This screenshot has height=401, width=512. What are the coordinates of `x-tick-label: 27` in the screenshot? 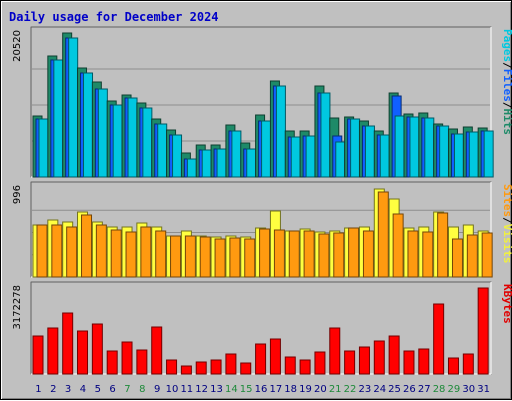 It's located at (424, 389).